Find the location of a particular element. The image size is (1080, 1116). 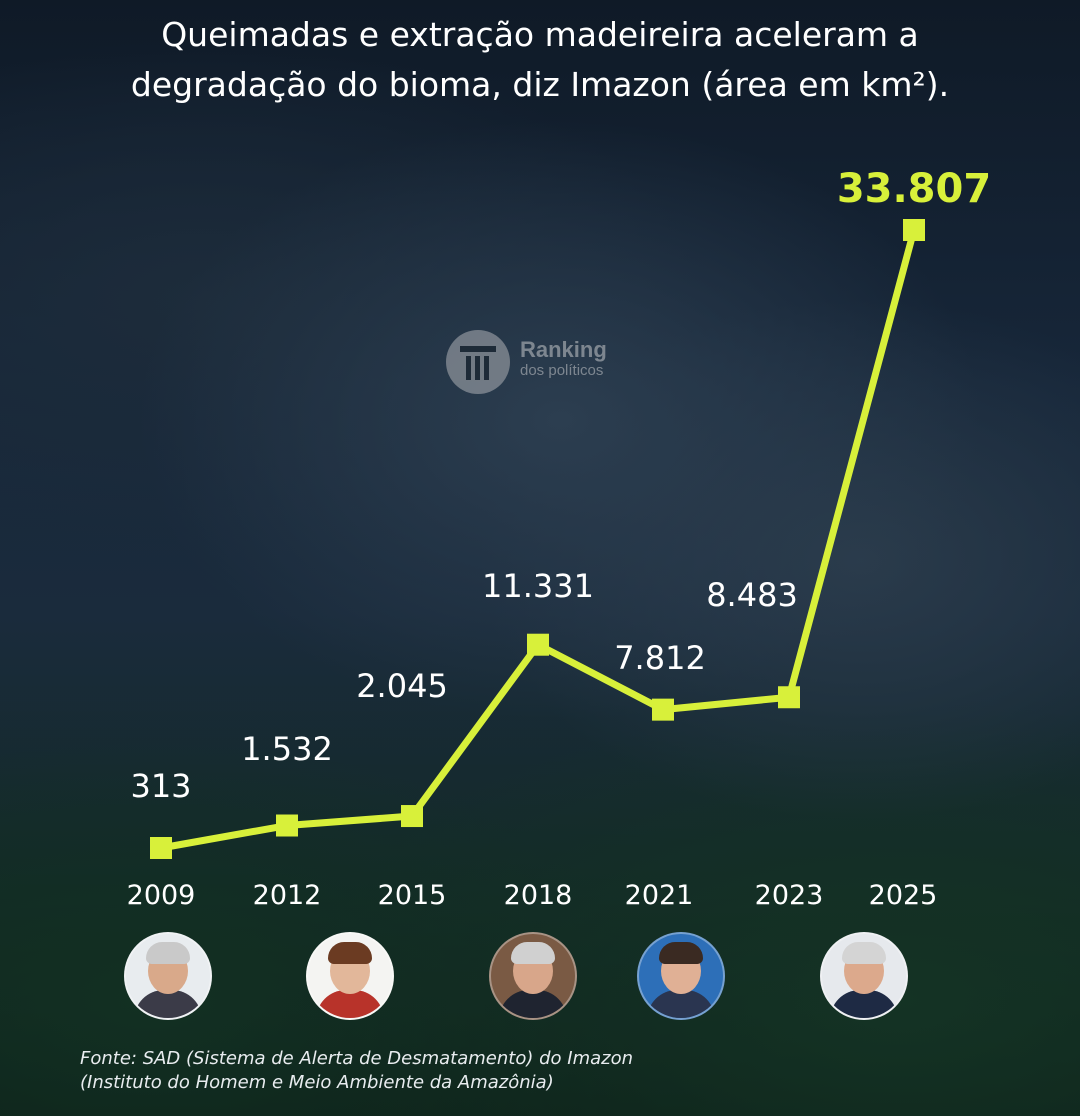

value-label-2018: 11.331 is located at coordinates (538, 586).